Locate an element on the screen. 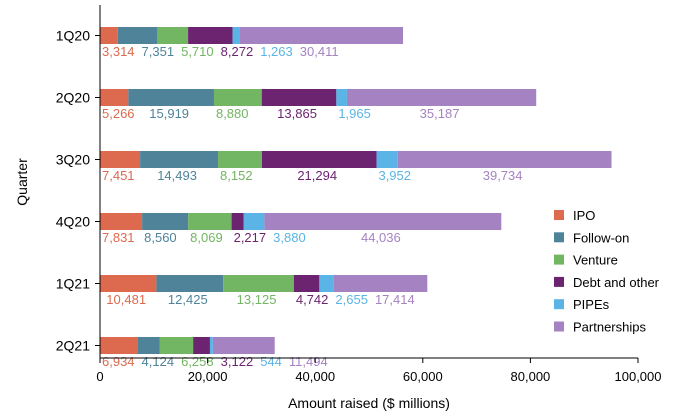  x-axis-title: Amount raised ($ millions) is located at coordinates (369, 403).